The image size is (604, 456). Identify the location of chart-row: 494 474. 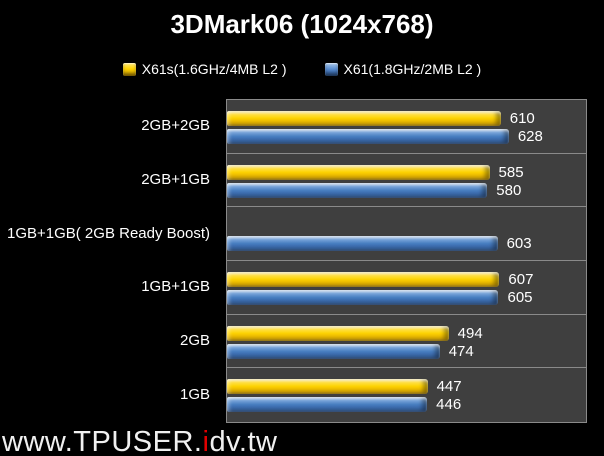
(406, 342).